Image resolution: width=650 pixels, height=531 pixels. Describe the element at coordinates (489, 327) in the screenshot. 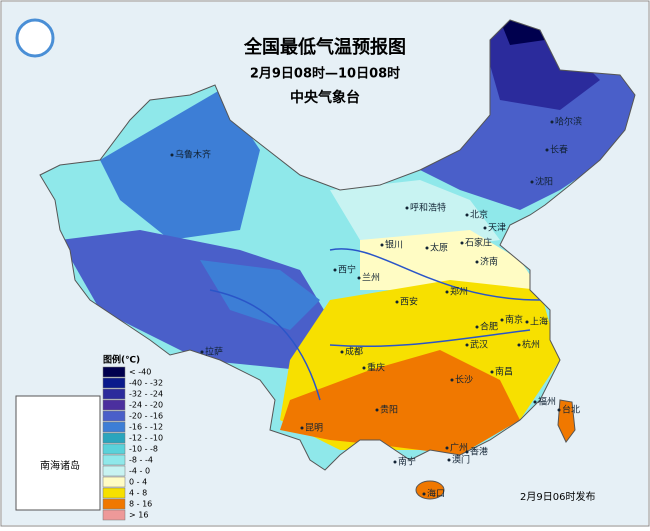

I see `city-label: 合肥` at that location.